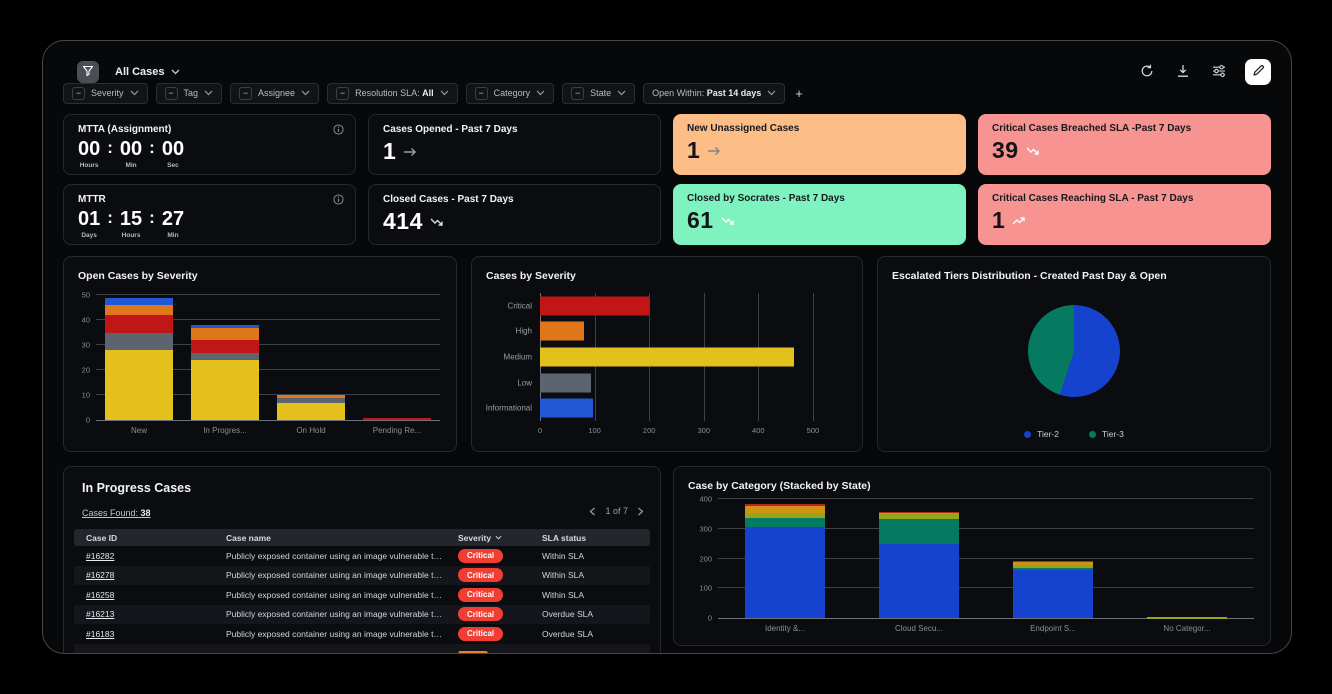  I want to click on filter-chip-open-within: Open Within: Past 14 days, so click(714, 93).